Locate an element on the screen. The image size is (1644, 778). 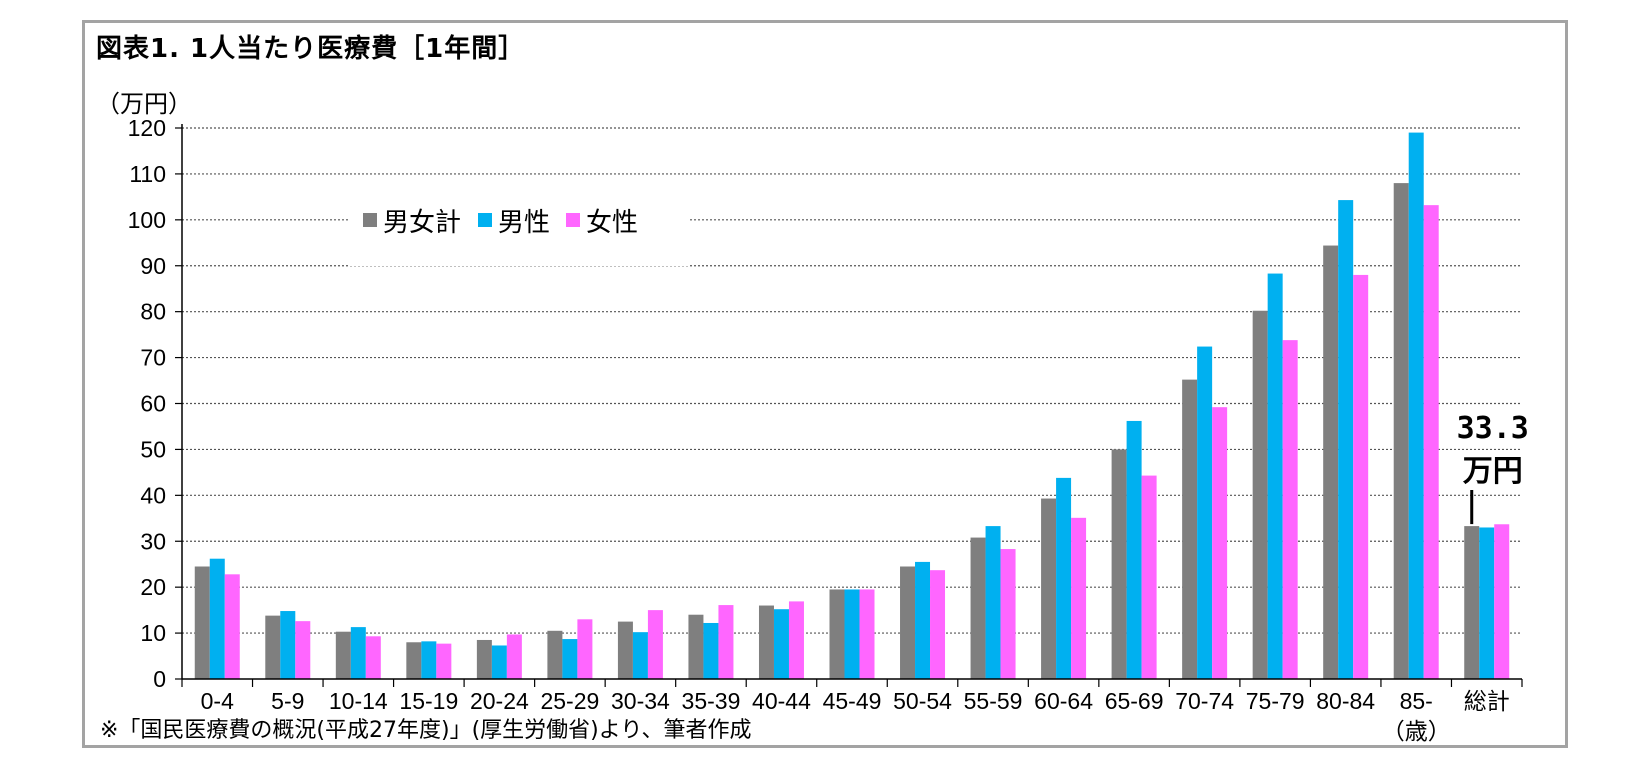
x-tick-label: 80-84 is located at coordinates (1345, 701).